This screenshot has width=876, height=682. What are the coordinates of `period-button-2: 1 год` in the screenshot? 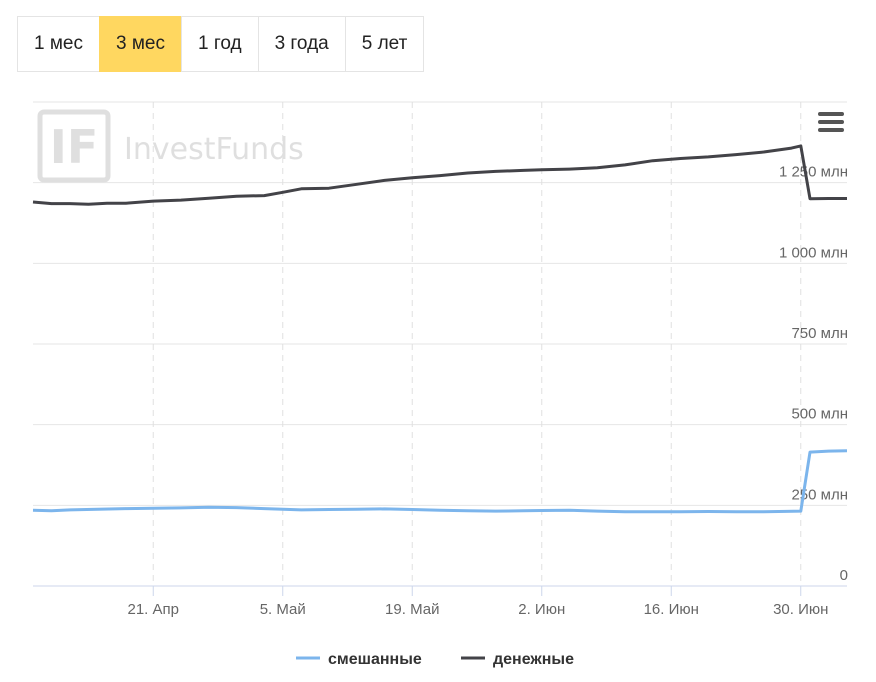 It's located at (219, 44).